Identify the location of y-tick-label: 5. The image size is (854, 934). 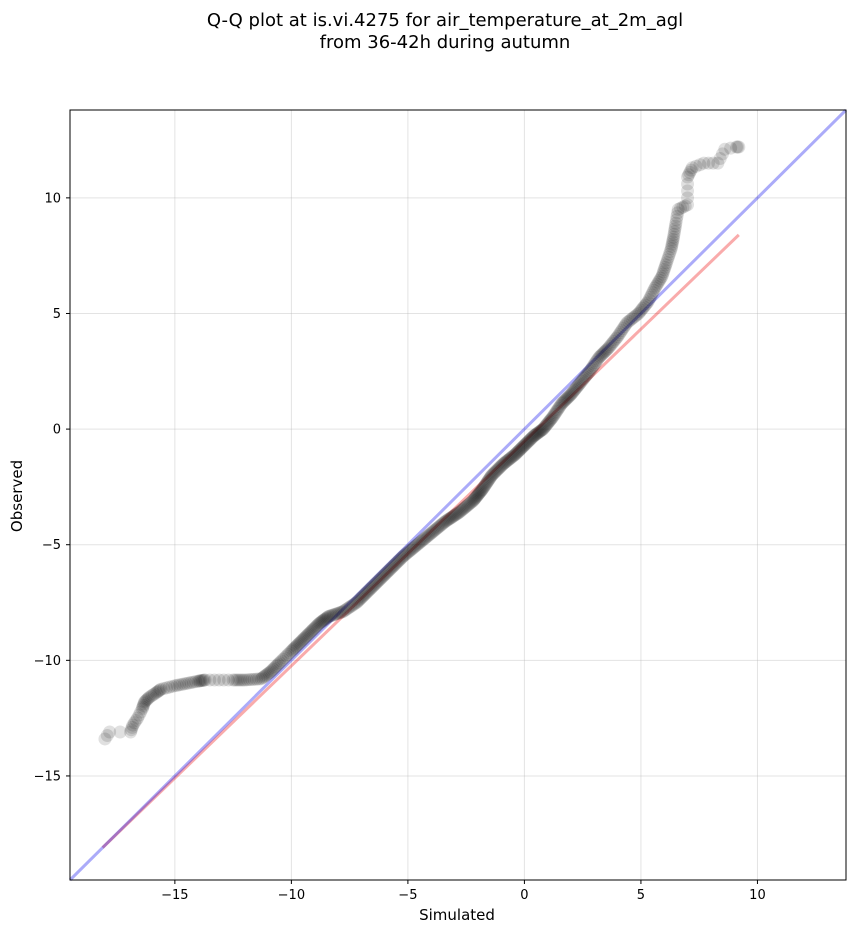
(57, 314).